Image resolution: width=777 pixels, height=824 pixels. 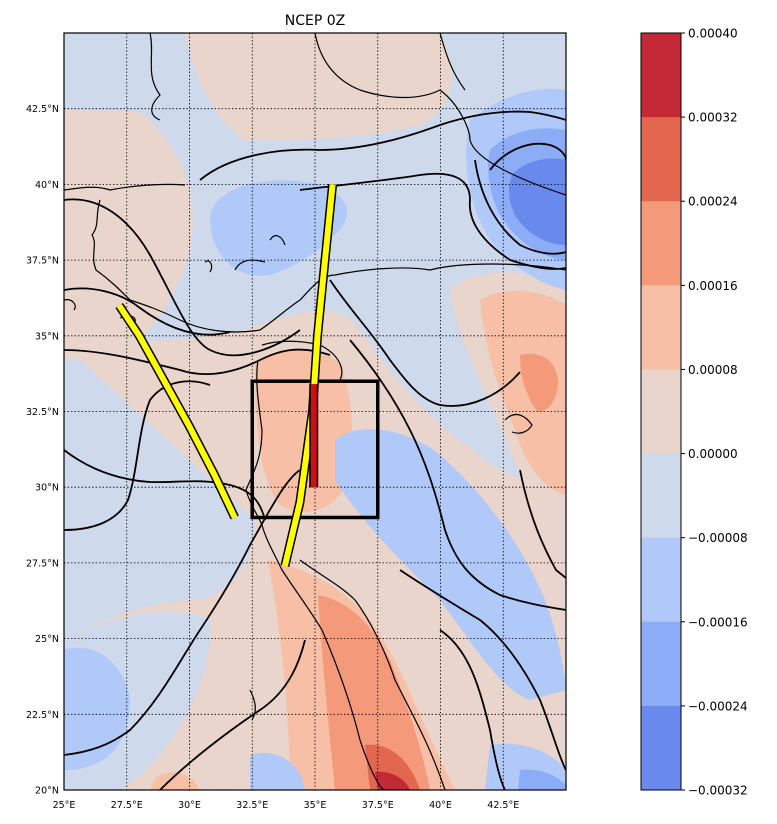 I want to click on colorbar-tick-label: 0.00032, so click(x=713, y=118).